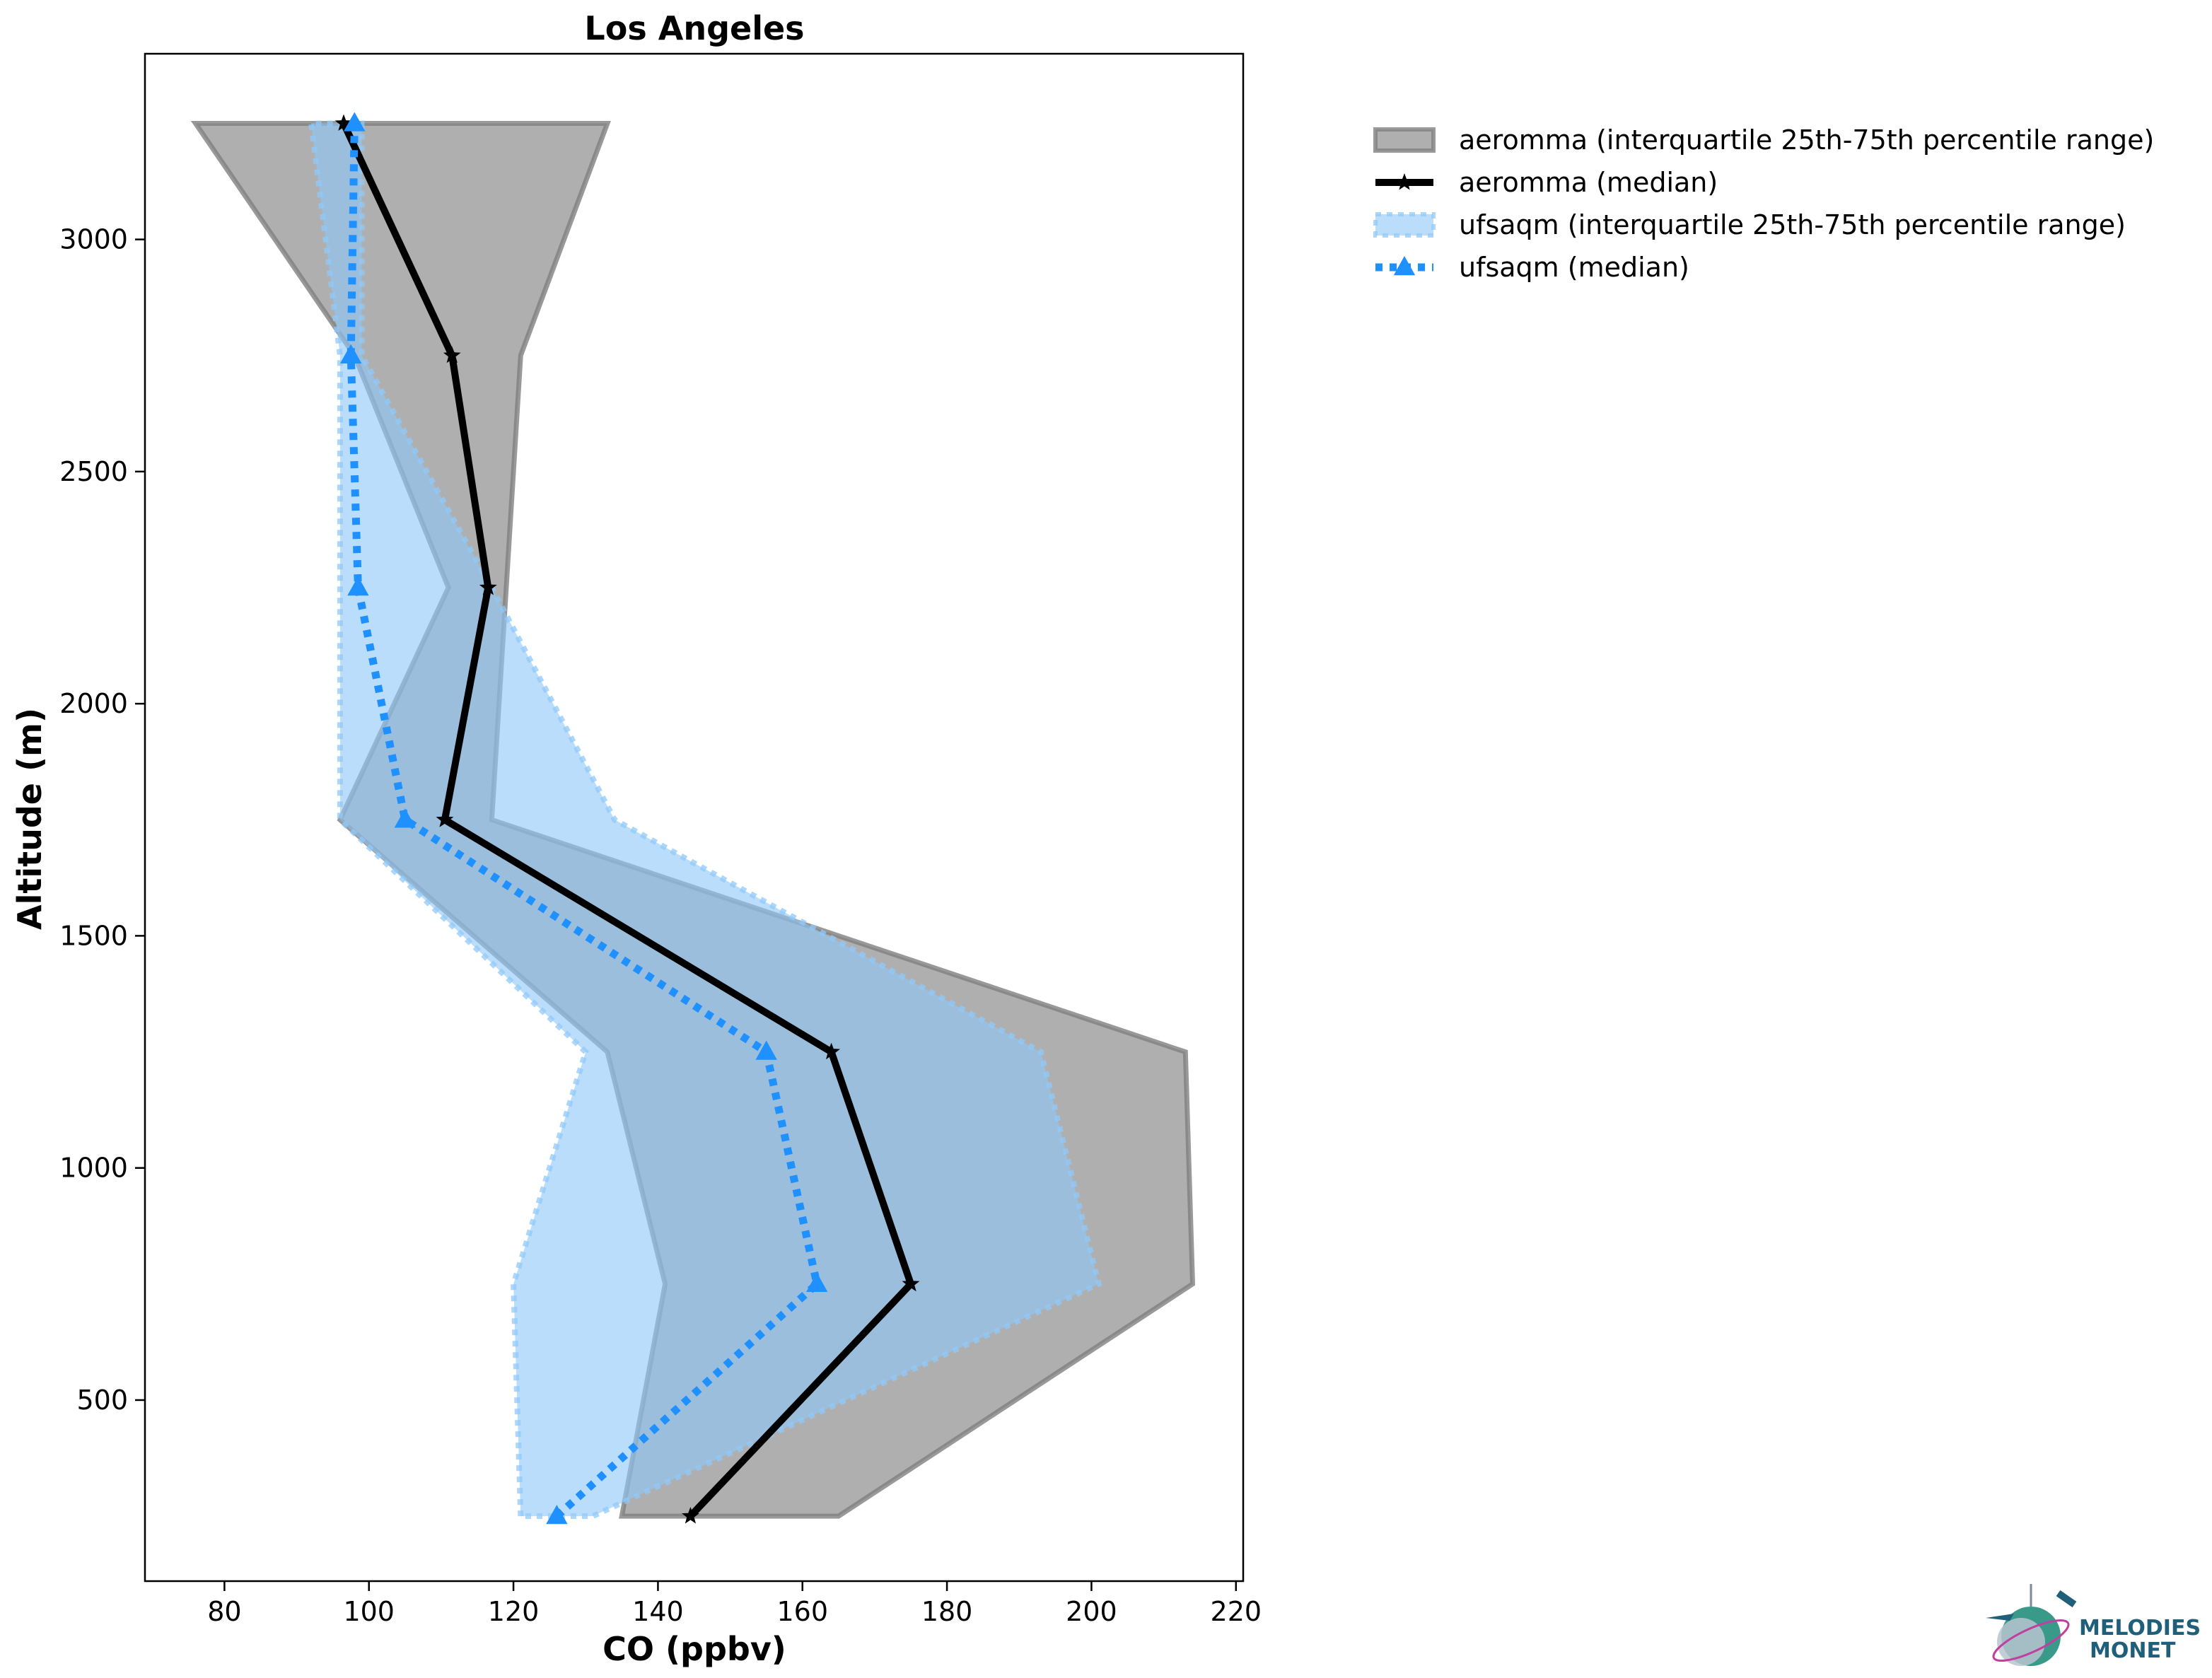 This screenshot has width=2212, height=1678. I want to click on x-tick-label: 80, so click(224, 1611).